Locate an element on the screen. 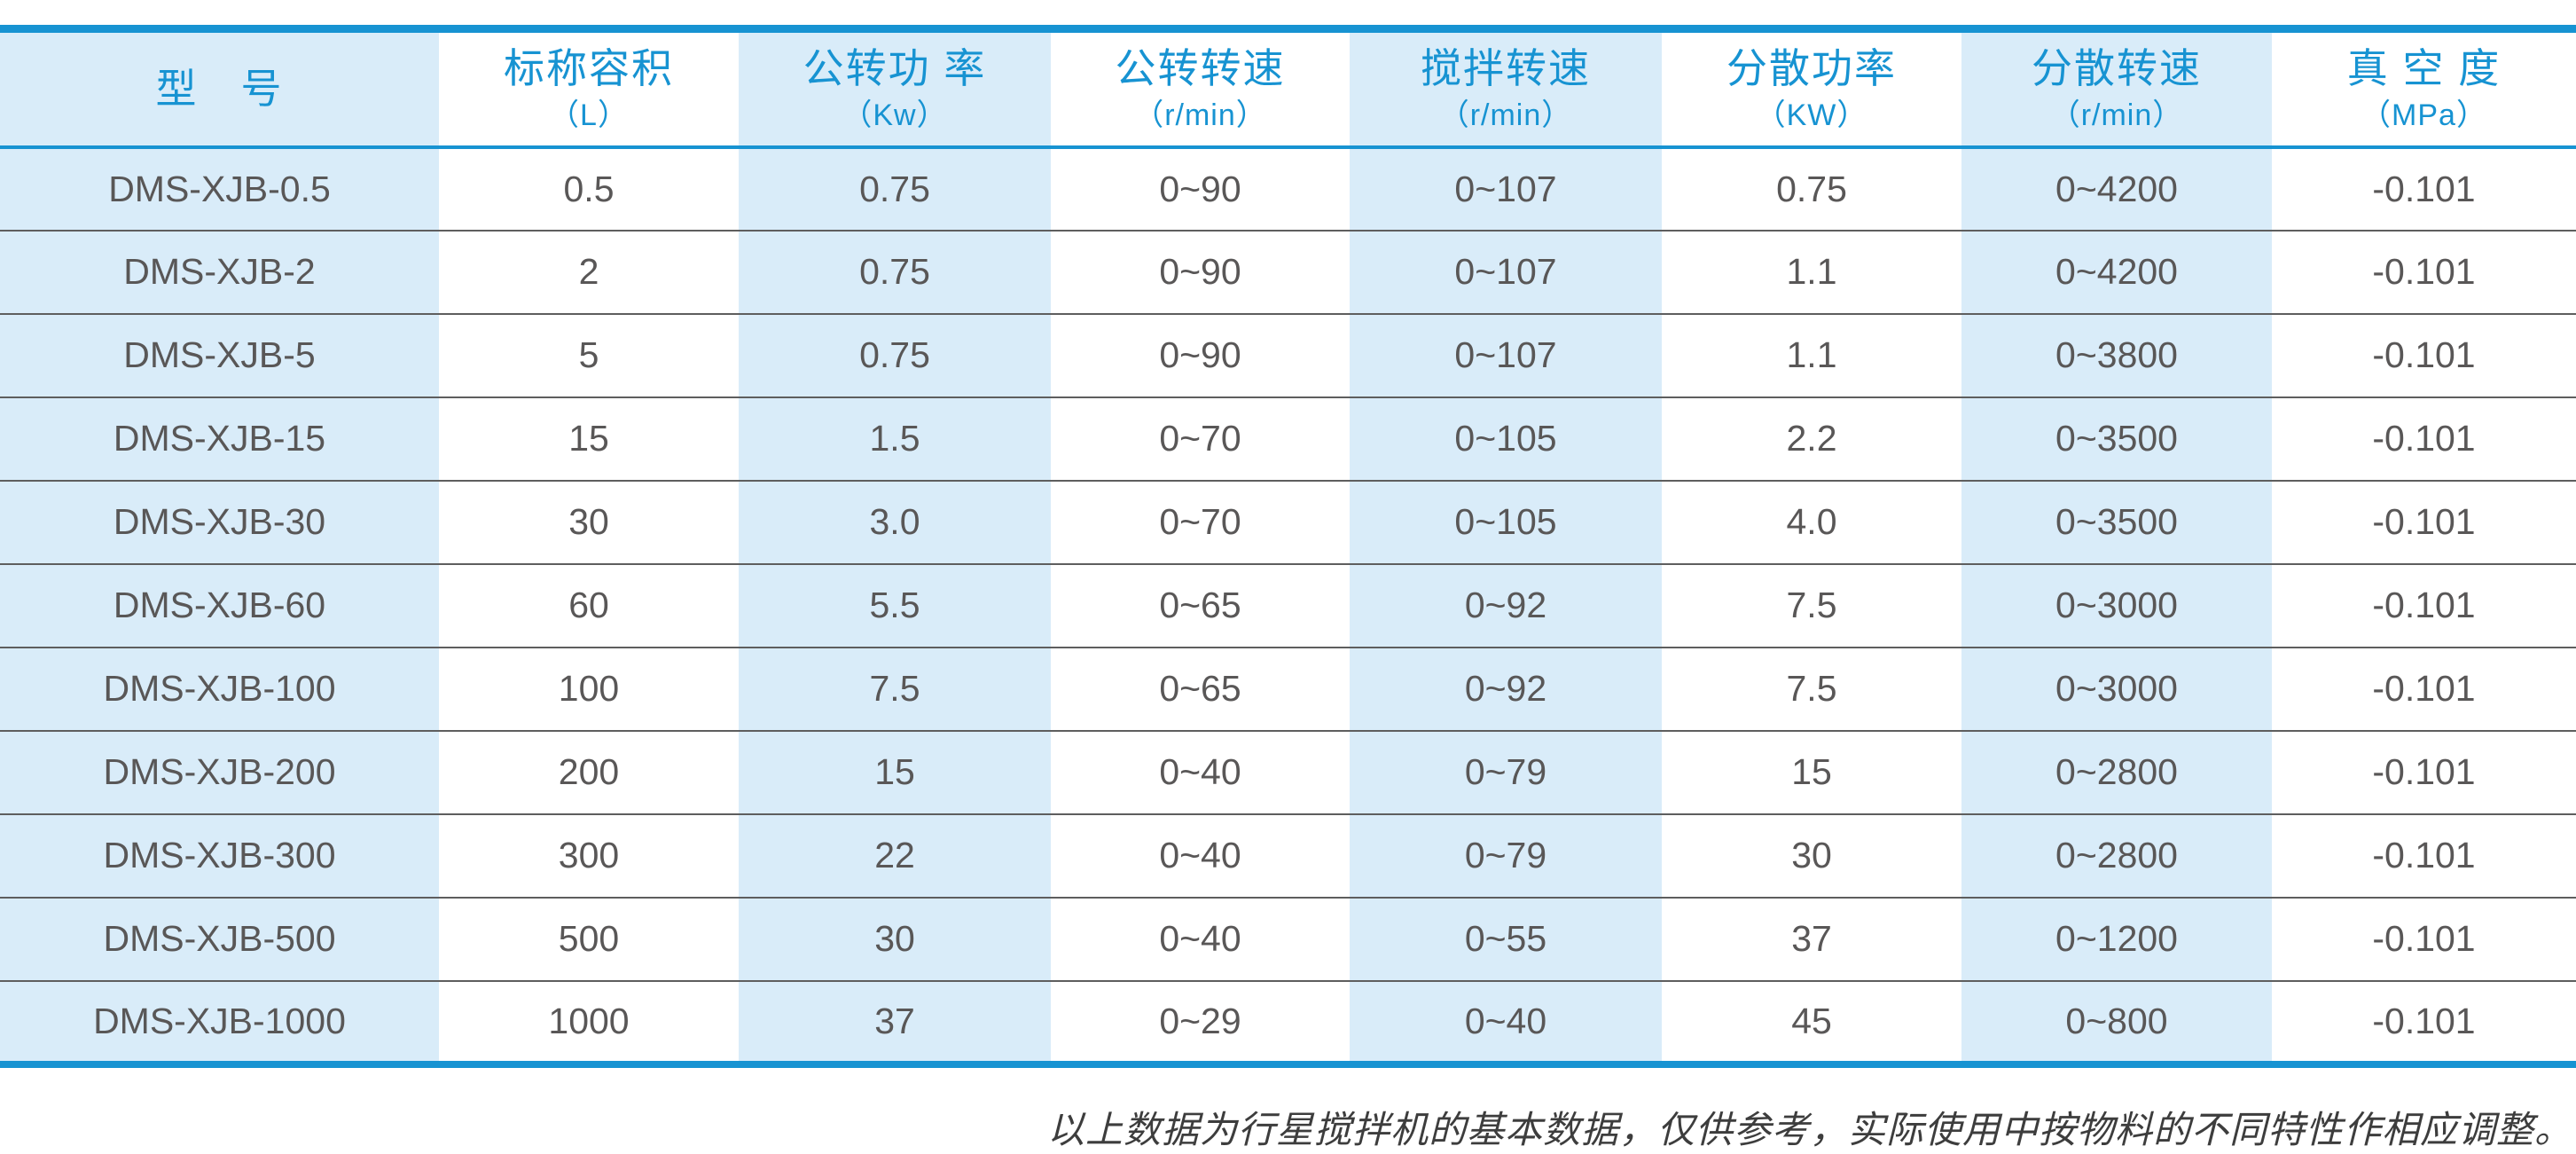  value-cell: 2 is located at coordinates (588, 271).